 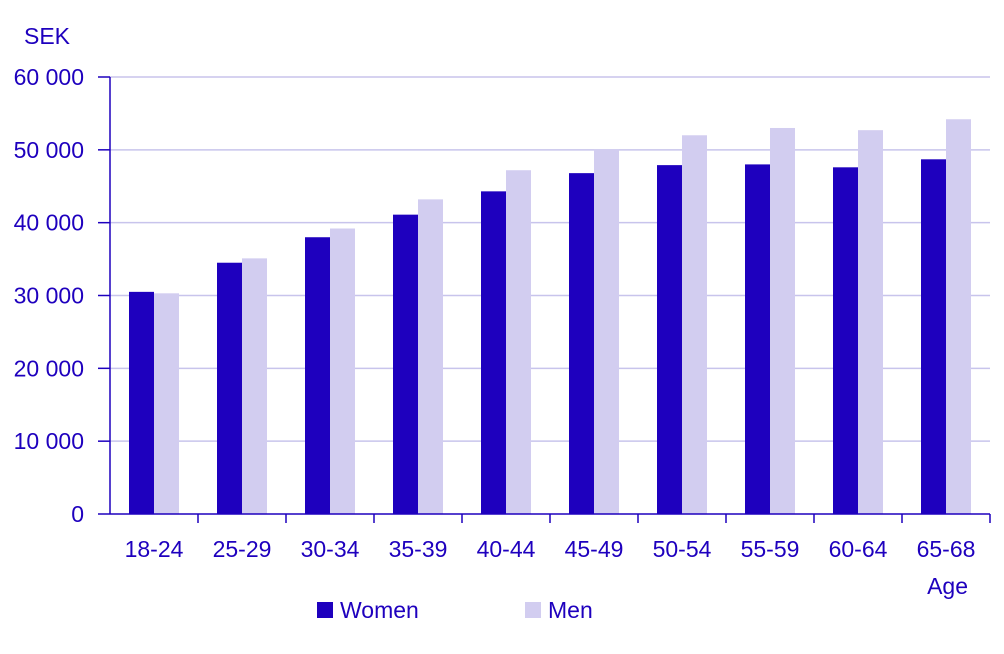 What do you see at coordinates (418, 549) in the screenshot?
I see `x-tick-label: 35-39` at bounding box center [418, 549].